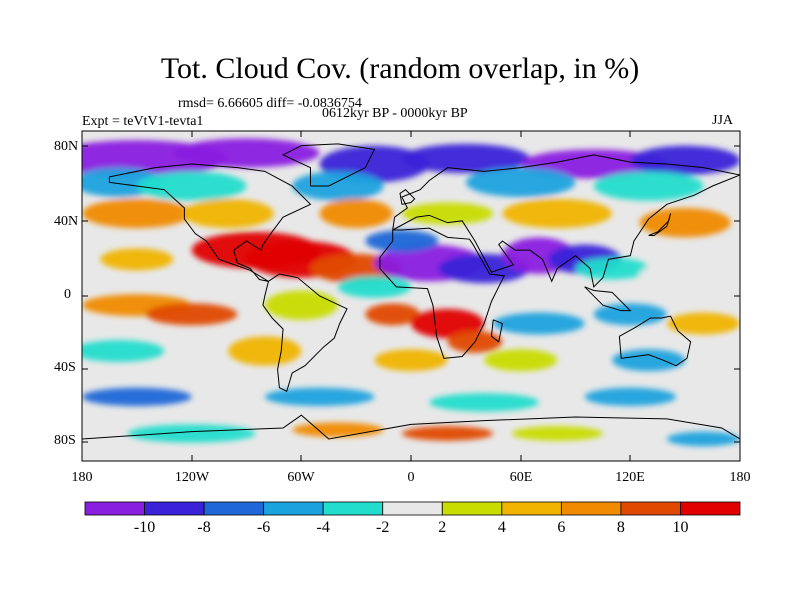 The height and width of the screenshot is (600, 800). Describe the element at coordinates (395, 113) in the screenshot. I see `period-label: 0612kyr BP - 0000kyr BP` at that location.